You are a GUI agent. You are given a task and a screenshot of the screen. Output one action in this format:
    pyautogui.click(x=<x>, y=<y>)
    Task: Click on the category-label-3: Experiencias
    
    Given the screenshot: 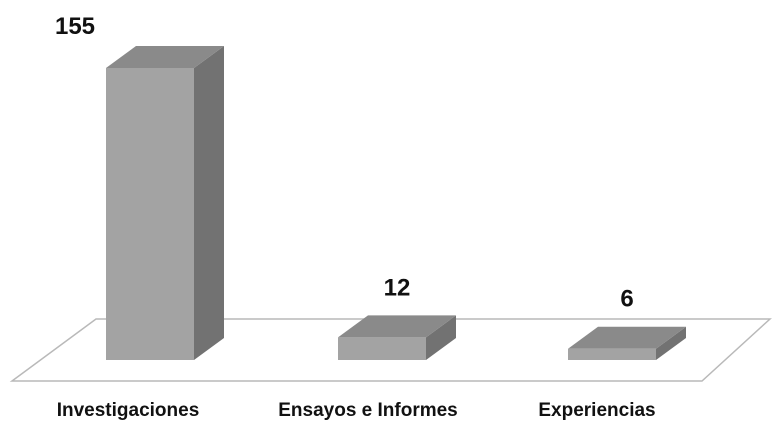 What is the action you would take?
    pyautogui.click(x=596, y=410)
    